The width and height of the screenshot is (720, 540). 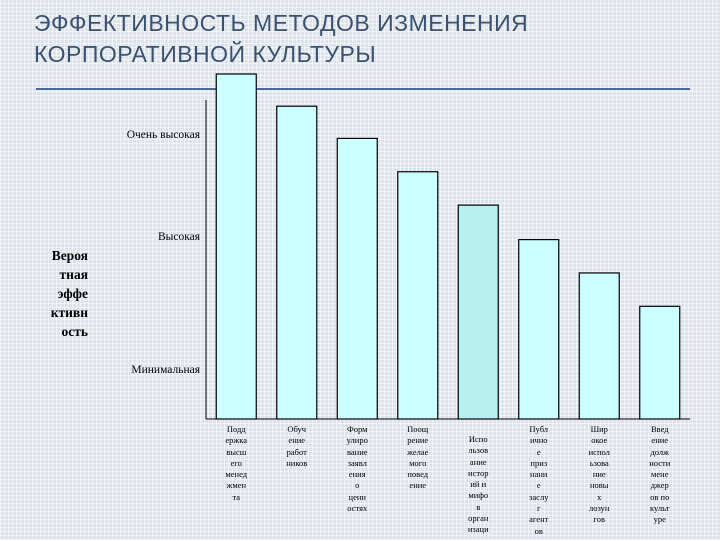 I want to click on y-tick-label: Минимальная, so click(x=165, y=370).